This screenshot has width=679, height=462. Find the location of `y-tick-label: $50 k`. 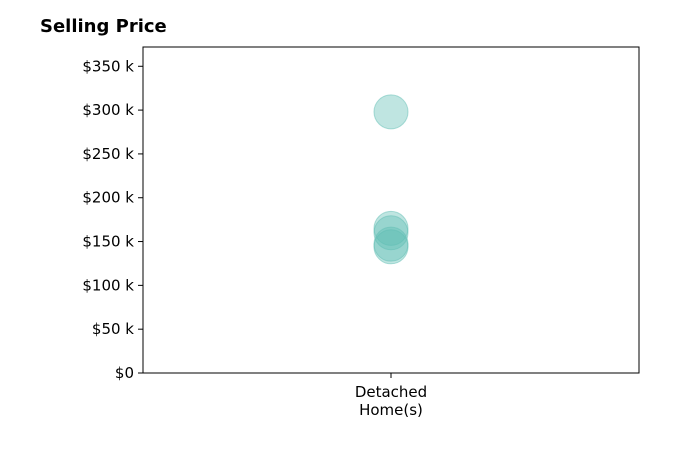

y-tick-label: $50 k is located at coordinates (113, 329).